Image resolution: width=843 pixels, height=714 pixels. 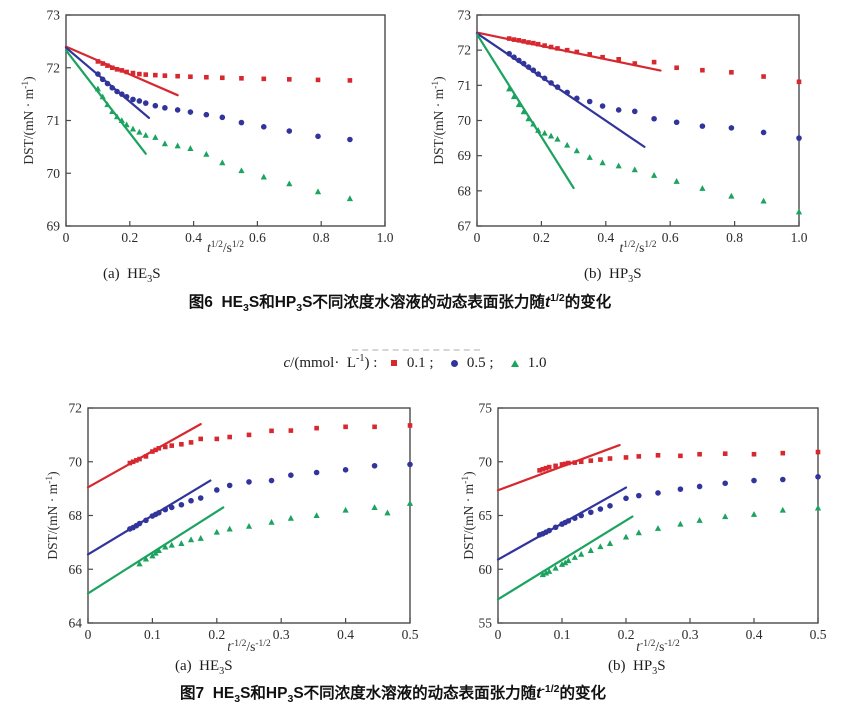 I want to click on panel-caption-fig7a: (a) HE3S, so click(x=204, y=667).